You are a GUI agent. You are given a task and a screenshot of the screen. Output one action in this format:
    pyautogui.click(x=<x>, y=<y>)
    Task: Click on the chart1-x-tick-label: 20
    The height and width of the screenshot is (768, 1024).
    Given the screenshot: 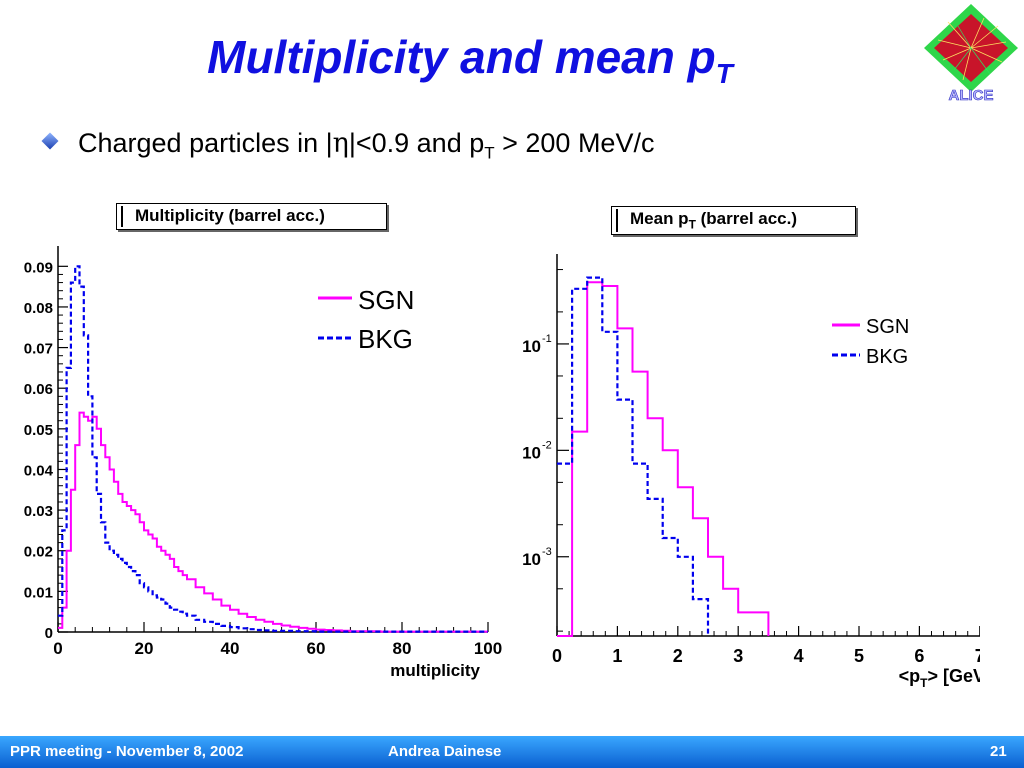 What is the action you would take?
    pyautogui.click(x=144, y=648)
    